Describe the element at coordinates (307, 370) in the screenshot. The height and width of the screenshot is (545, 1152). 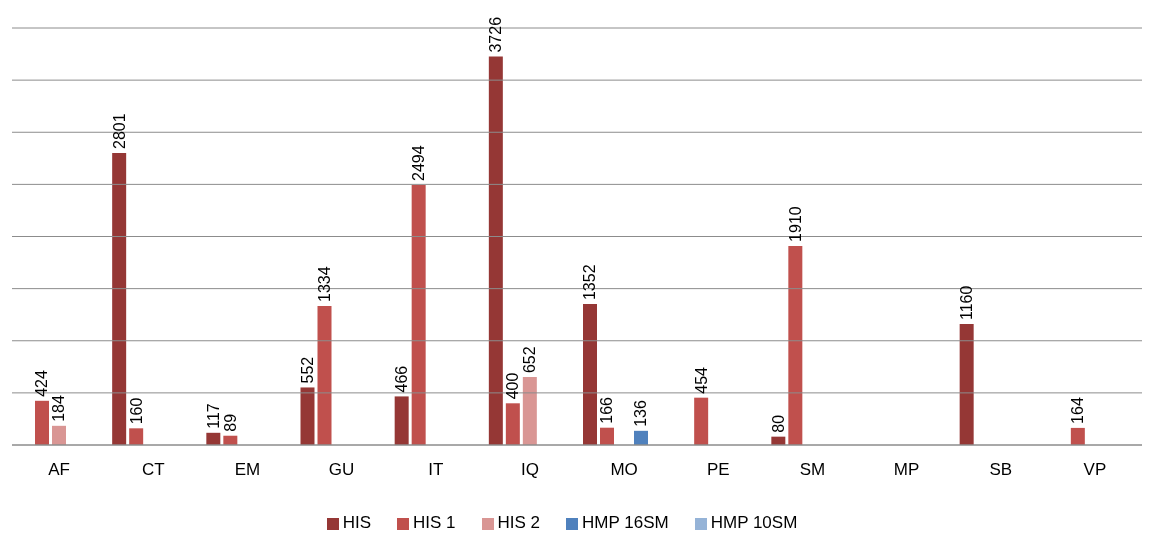
I see `data-label: 552` at that location.